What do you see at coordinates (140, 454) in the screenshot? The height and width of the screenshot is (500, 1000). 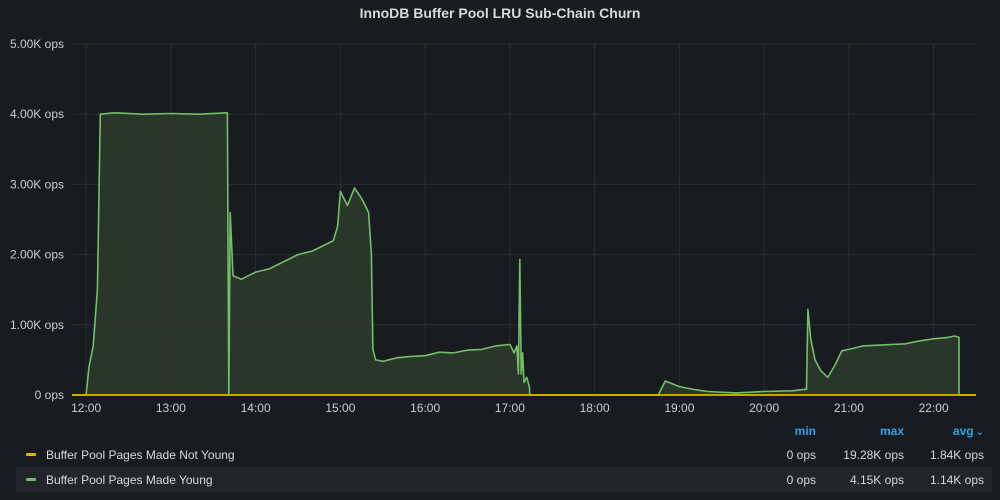 I see `legend-series-name: Buffer Pool Pages Made Not Young` at bounding box center [140, 454].